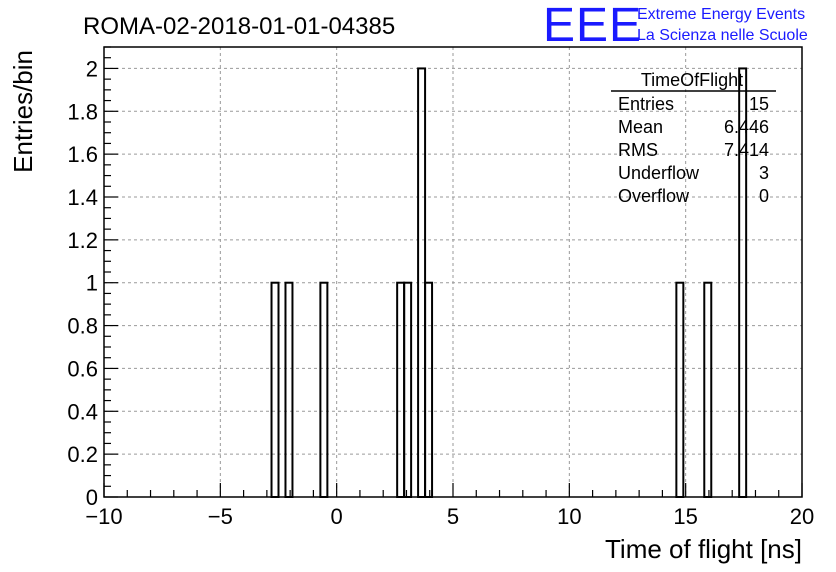  I want to click on y-tick-label: 1.2, so click(82, 240).